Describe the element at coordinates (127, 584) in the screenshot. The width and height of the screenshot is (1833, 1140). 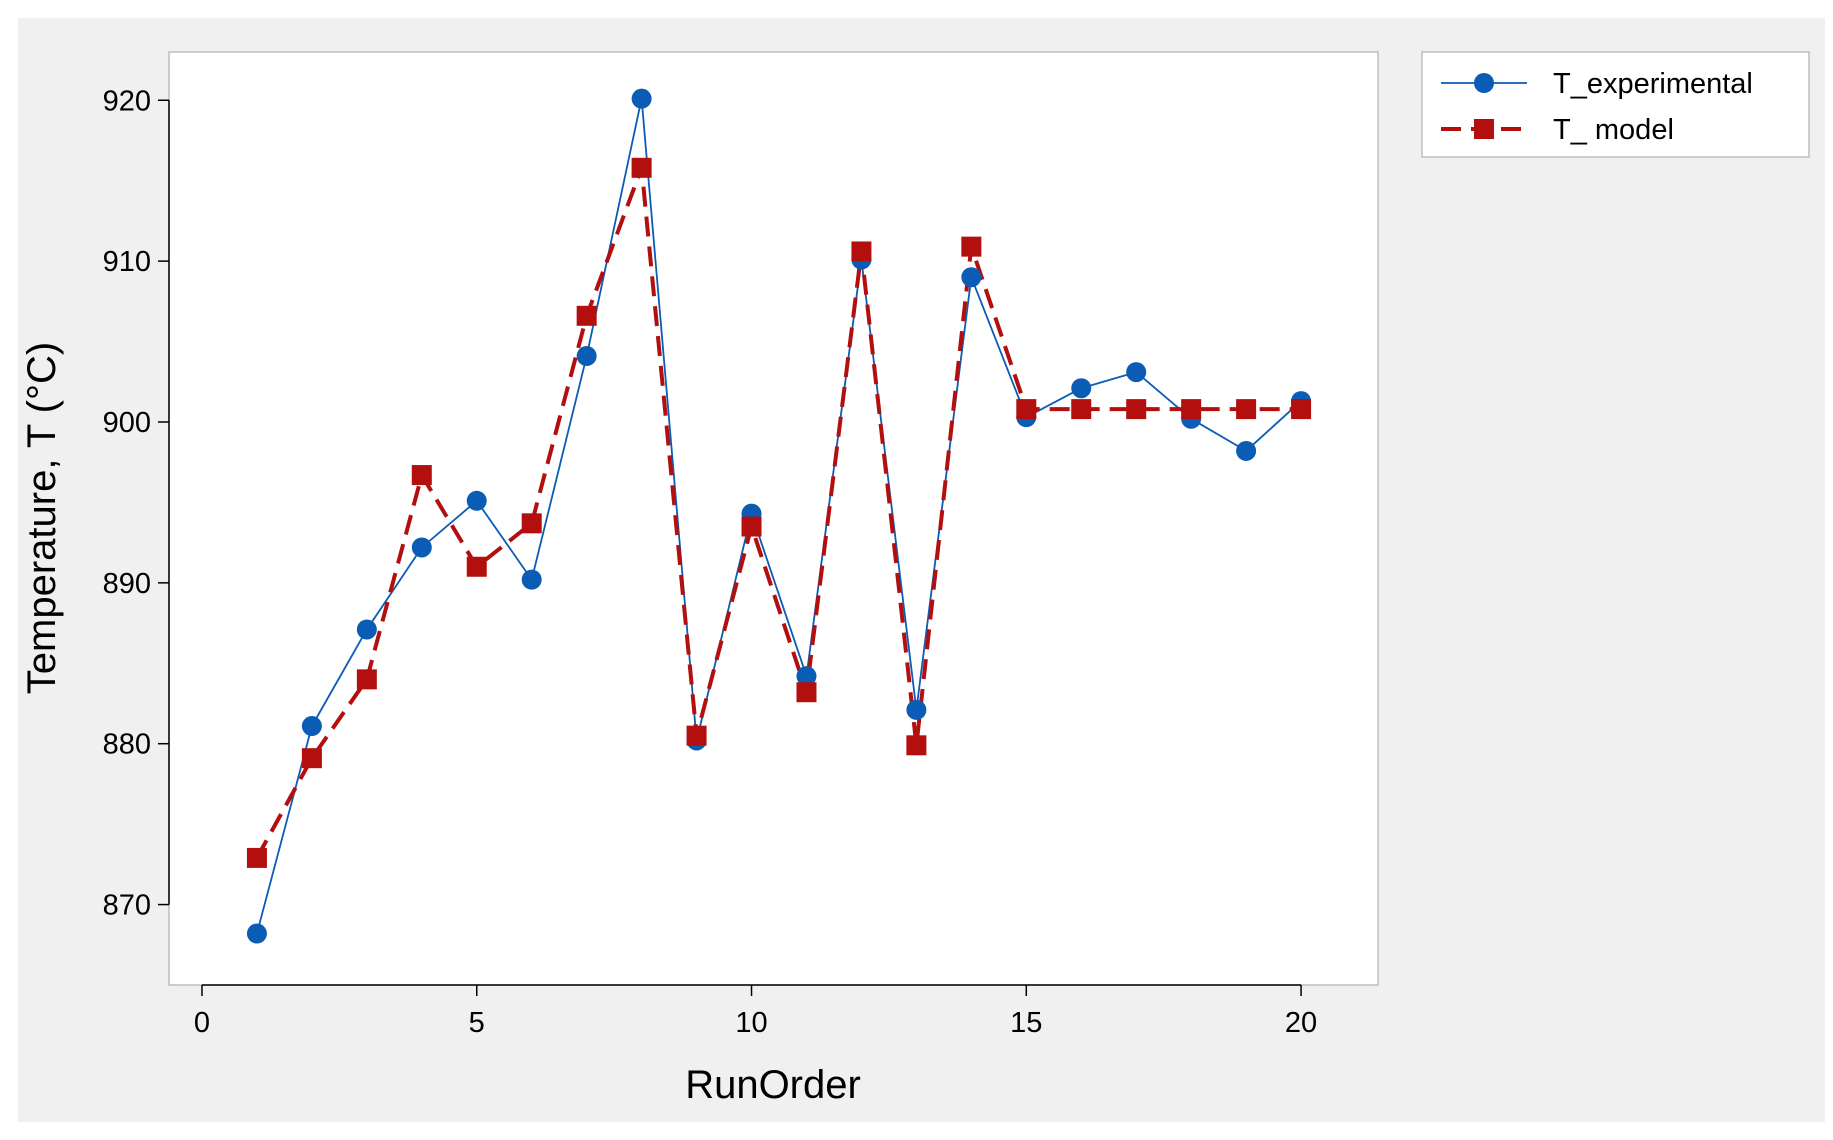
I see `y-tick-label: 890` at that location.